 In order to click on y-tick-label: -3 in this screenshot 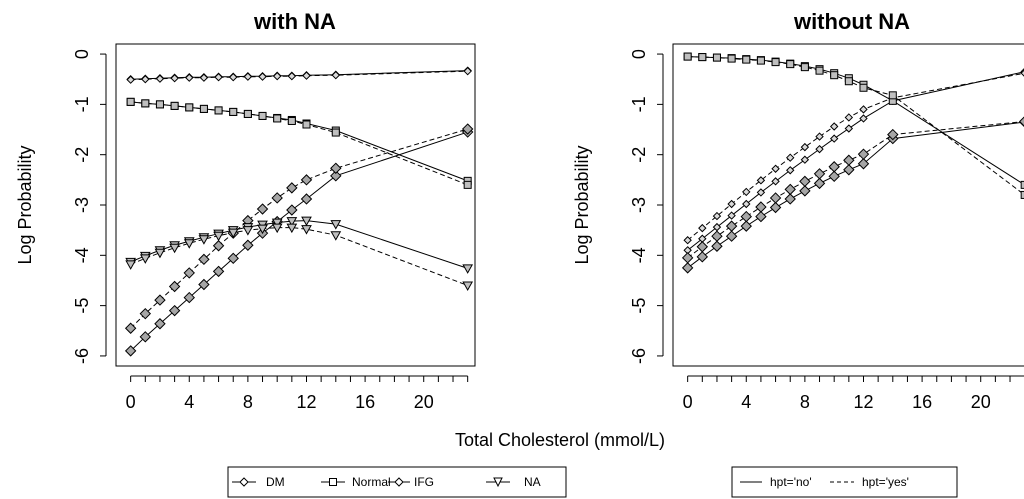, I will do `click(82, 205)`.